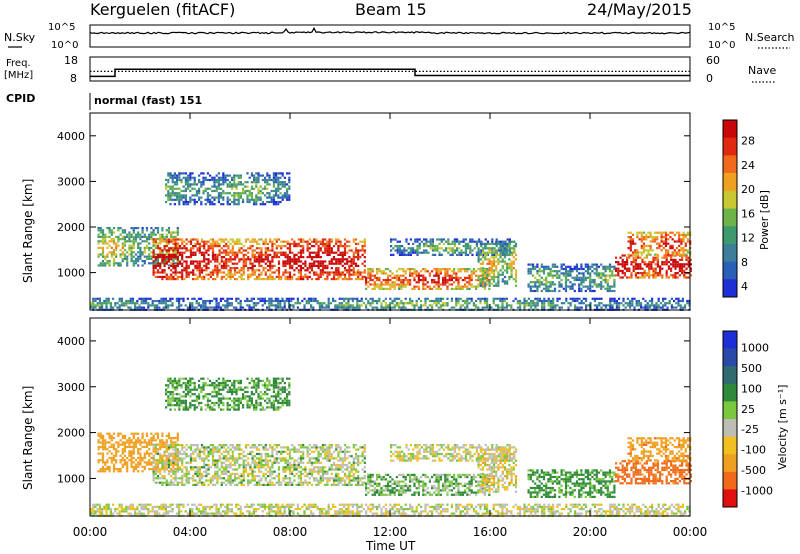 The image size is (800, 554). Describe the element at coordinates (71, 273) in the screenshot. I see `power-ytick-label: 1000` at that location.